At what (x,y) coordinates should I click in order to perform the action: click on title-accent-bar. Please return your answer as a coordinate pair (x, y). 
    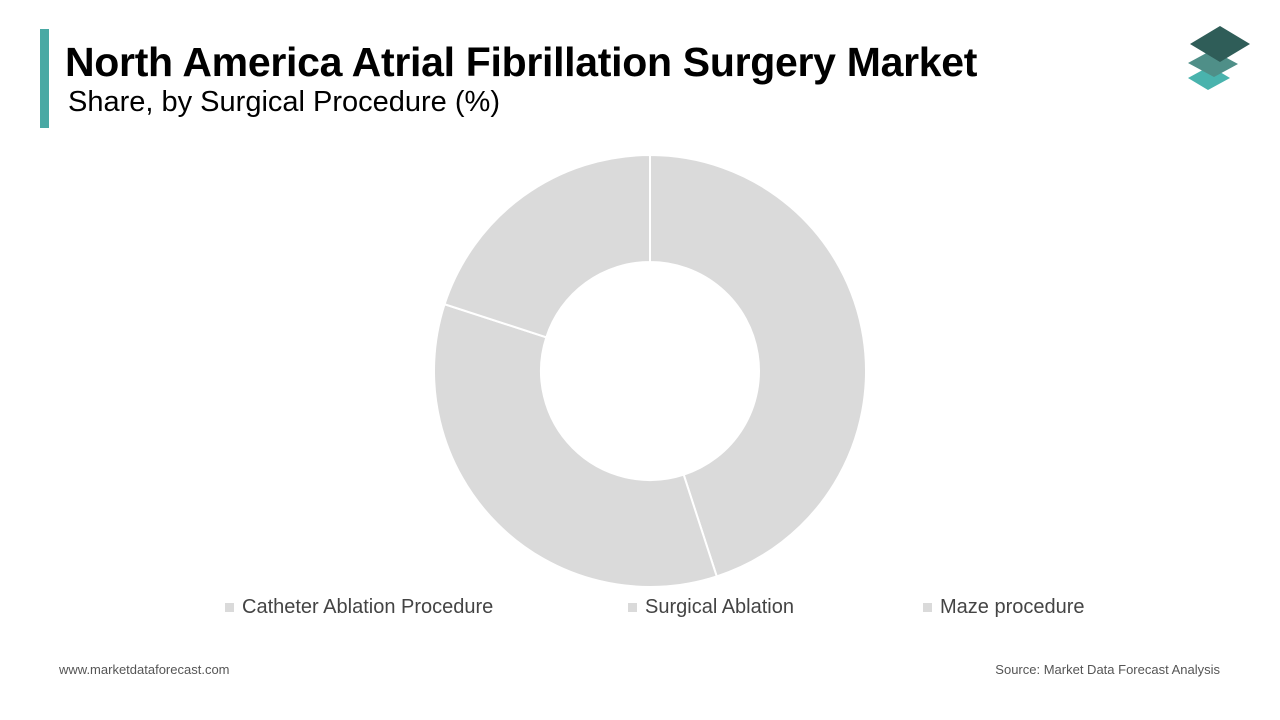
    Looking at the image, I should click on (44, 78).